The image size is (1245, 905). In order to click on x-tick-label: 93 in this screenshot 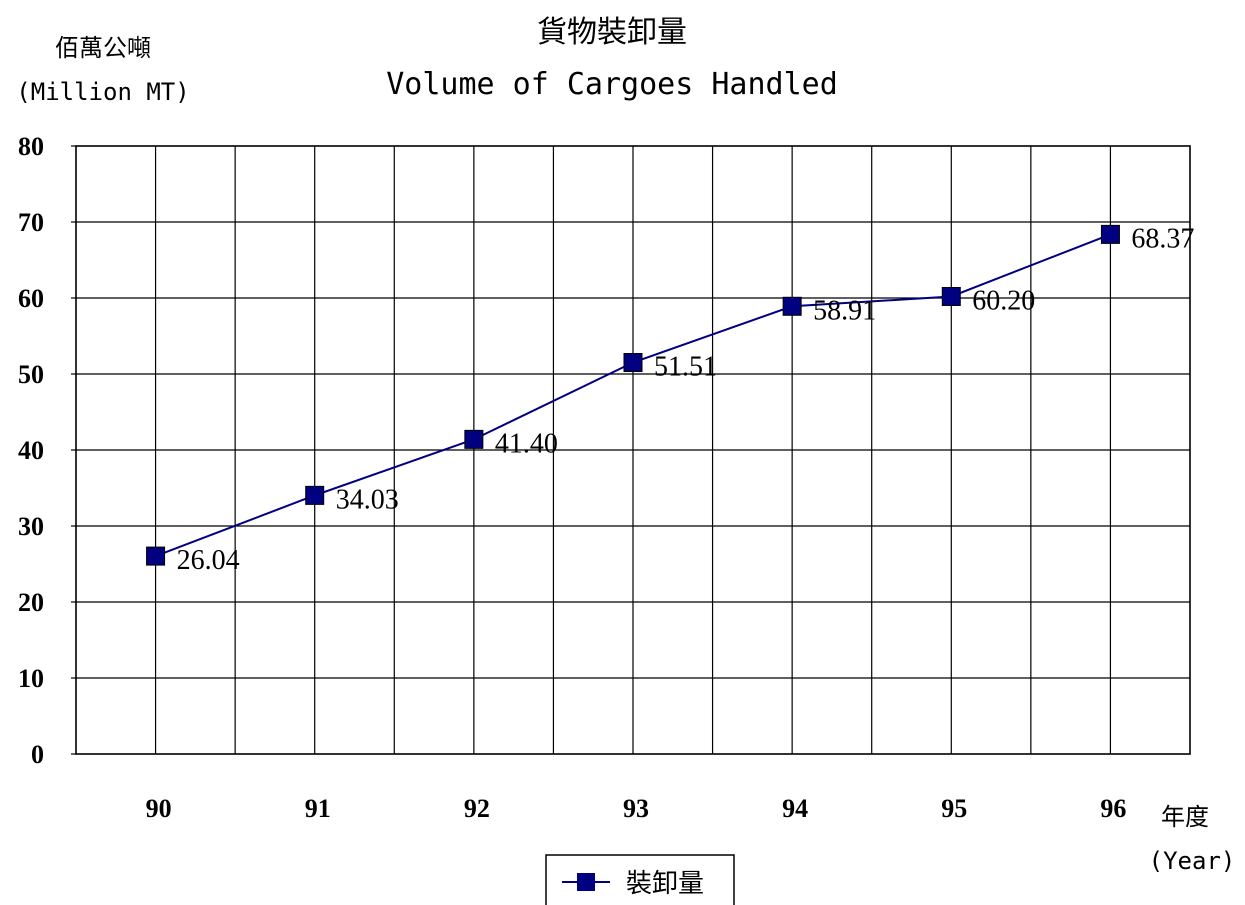, I will do `click(636, 808)`.